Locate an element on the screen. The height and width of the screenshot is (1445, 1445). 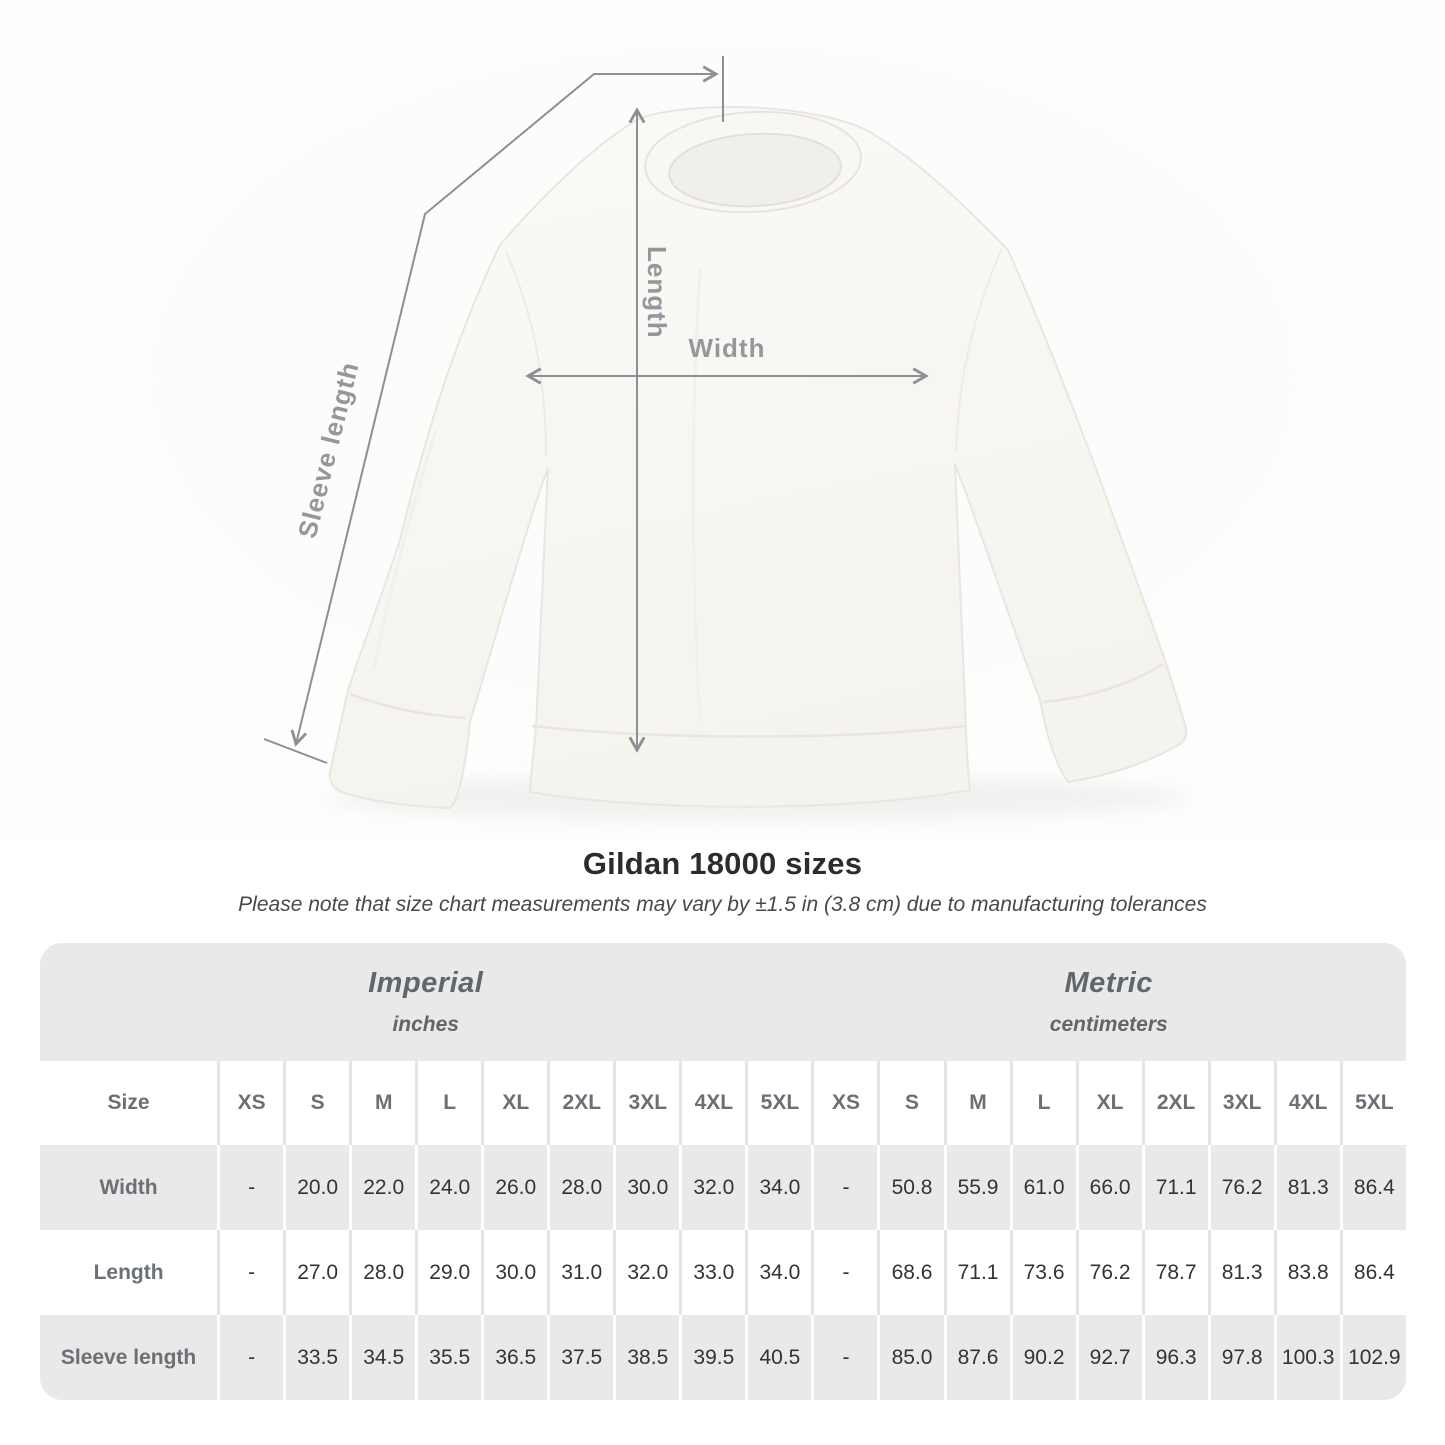
right-shoulder-seam is located at coordinates (979, 350).